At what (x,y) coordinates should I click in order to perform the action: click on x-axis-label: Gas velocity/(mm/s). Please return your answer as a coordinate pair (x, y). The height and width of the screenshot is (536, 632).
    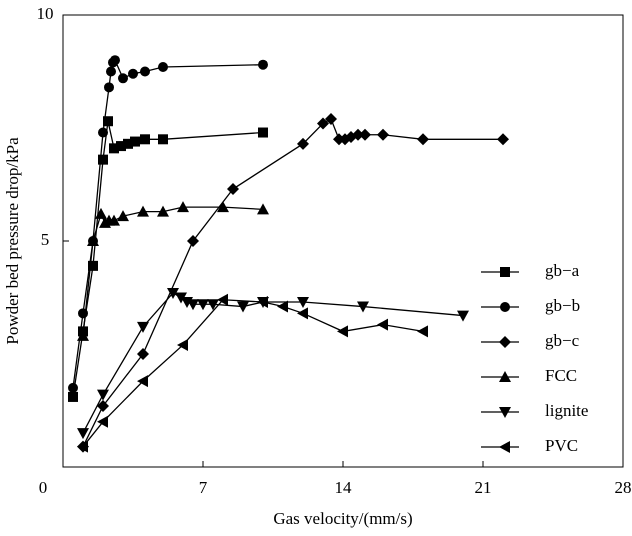
    Looking at the image, I should click on (342, 518).